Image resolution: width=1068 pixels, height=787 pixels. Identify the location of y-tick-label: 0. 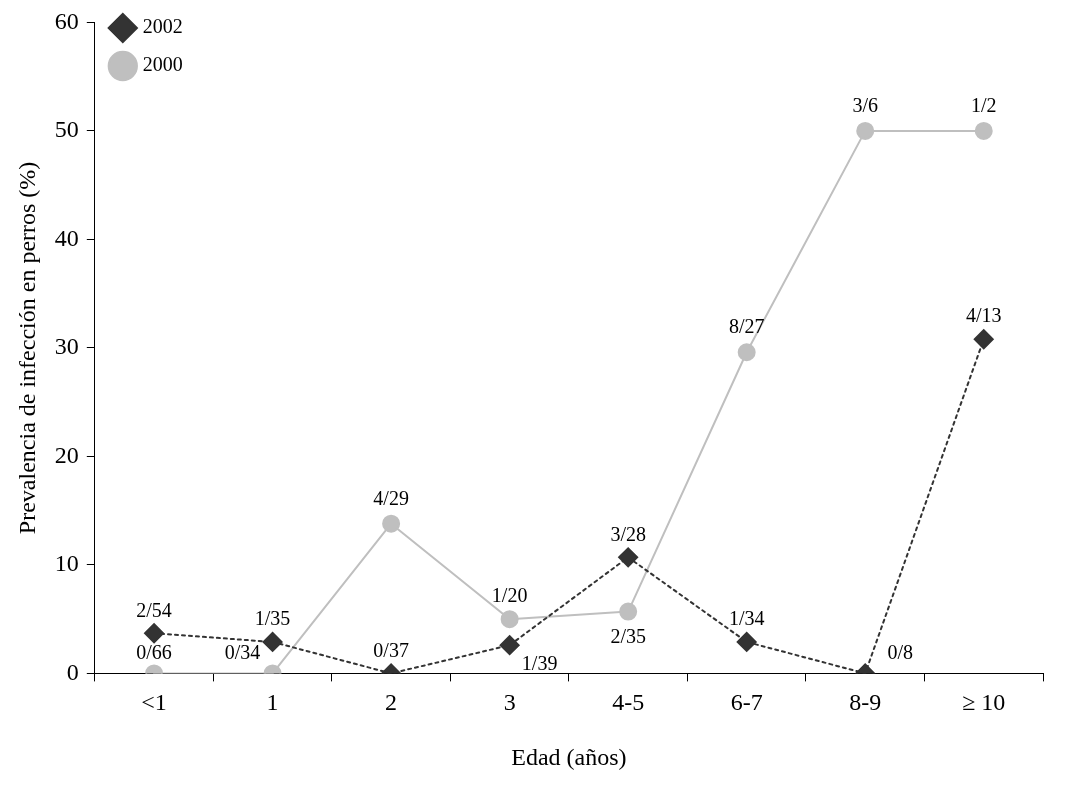
(72, 671).